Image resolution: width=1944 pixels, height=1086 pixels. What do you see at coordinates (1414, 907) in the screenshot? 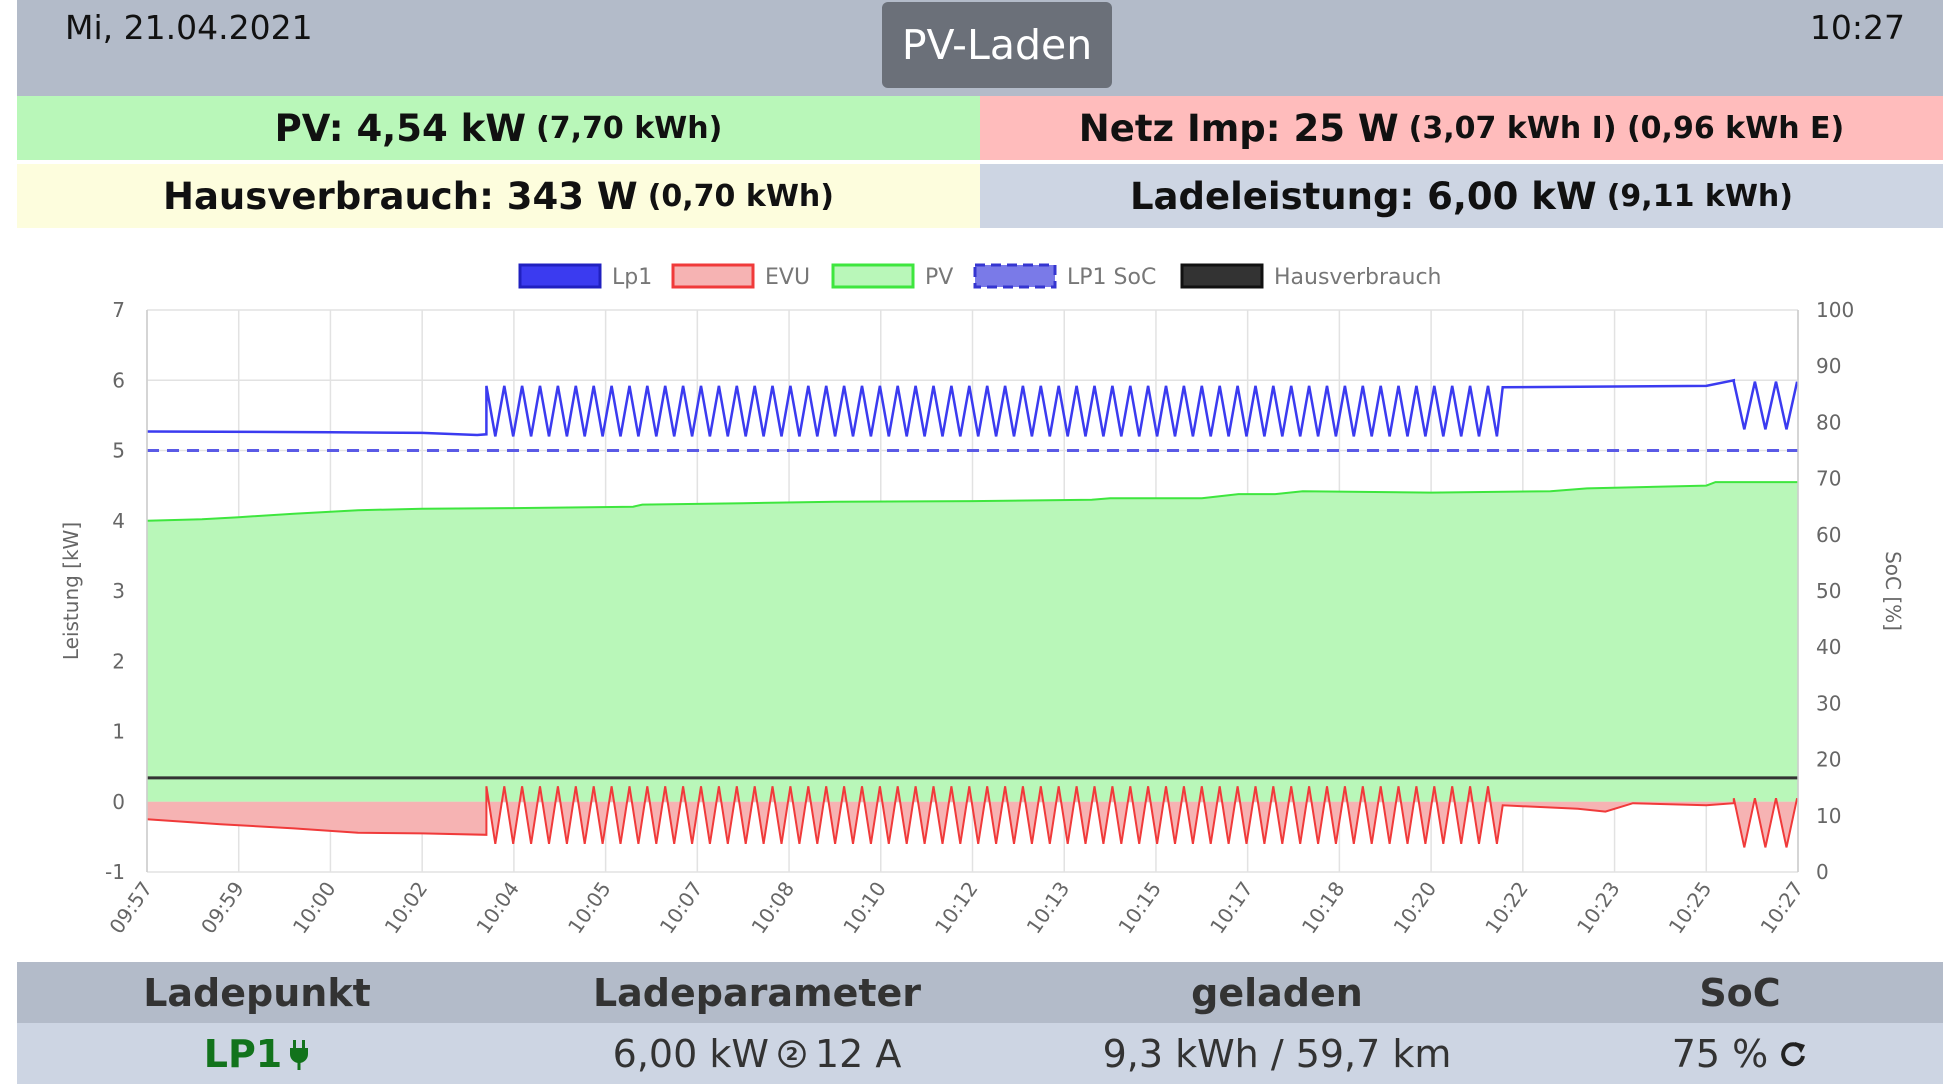
I see `x-tick-label: 10:20` at bounding box center [1414, 907].